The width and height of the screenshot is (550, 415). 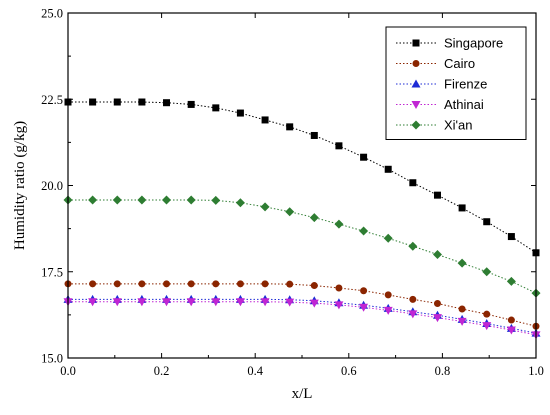 What do you see at coordinates (464, 104) in the screenshot?
I see `legend-label: Athinai` at bounding box center [464, 104].